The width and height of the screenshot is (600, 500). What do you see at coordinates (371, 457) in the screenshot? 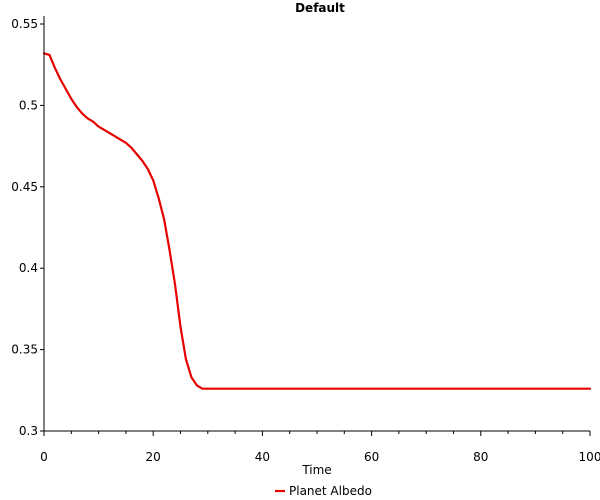
I see `x-tick-label: 60` at bounding box center [371, 457].